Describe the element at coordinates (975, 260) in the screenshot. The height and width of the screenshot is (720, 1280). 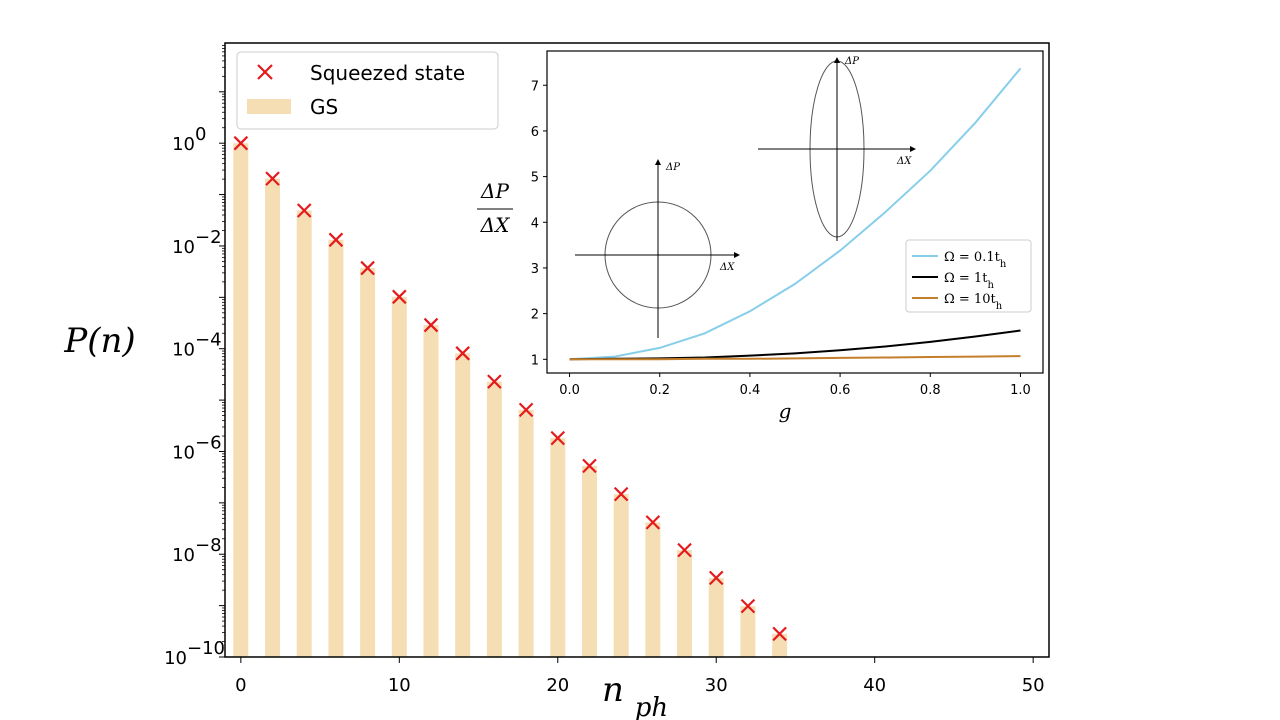
I see `inset-legend-label: Ω = 0.1th` at that location.